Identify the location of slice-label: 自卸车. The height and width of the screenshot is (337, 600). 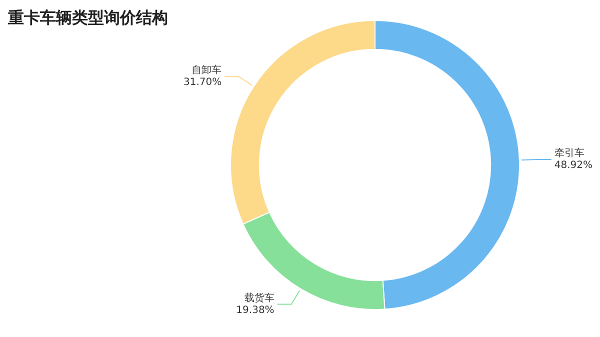
(207, 70).